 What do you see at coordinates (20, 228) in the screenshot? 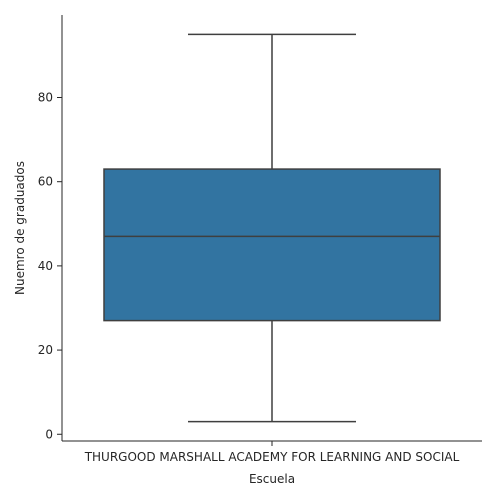
I see `y-axis-label: Nuemro de graduados` at bounding box center [20, 228].